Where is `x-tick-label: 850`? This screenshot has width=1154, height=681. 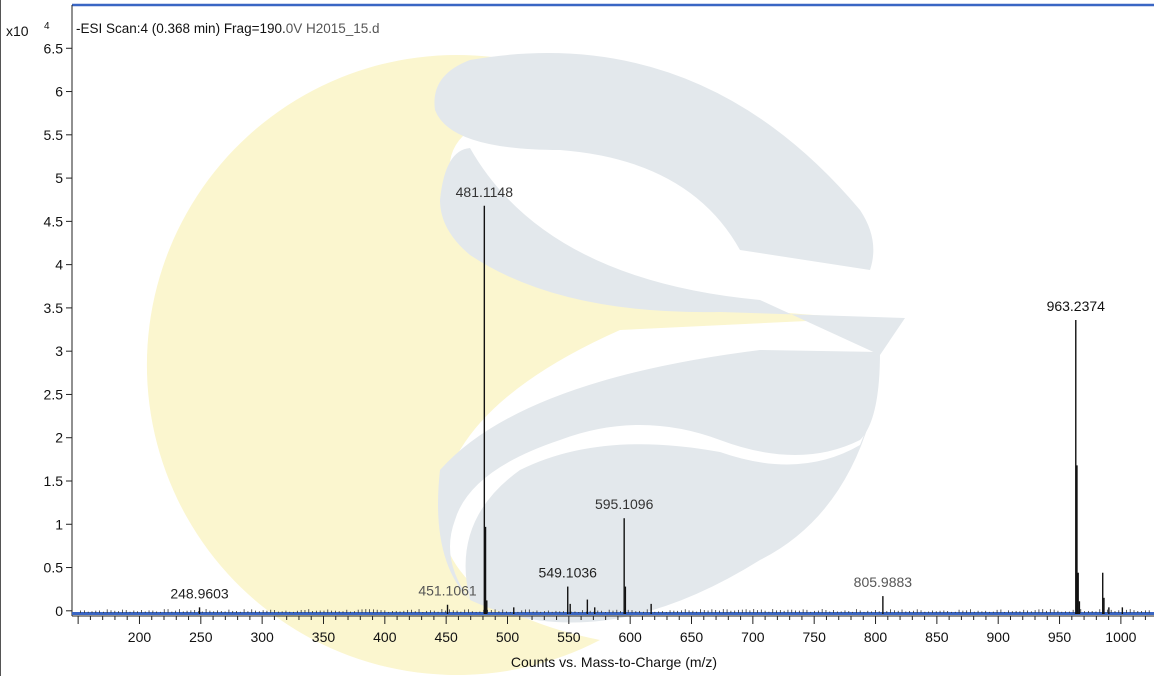
x-tick-label: 850 is located at coordinates (937, 637).